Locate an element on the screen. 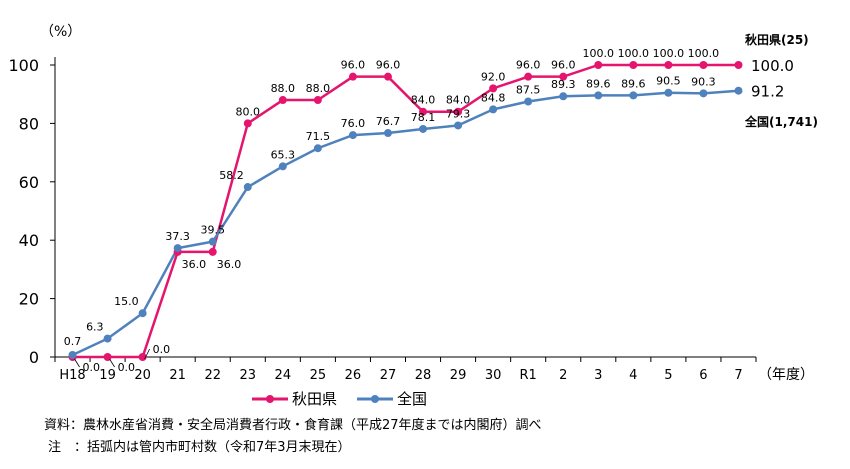 The image size is (850, 469). x-tick-label: 2 is located at coordinates (563, 375).